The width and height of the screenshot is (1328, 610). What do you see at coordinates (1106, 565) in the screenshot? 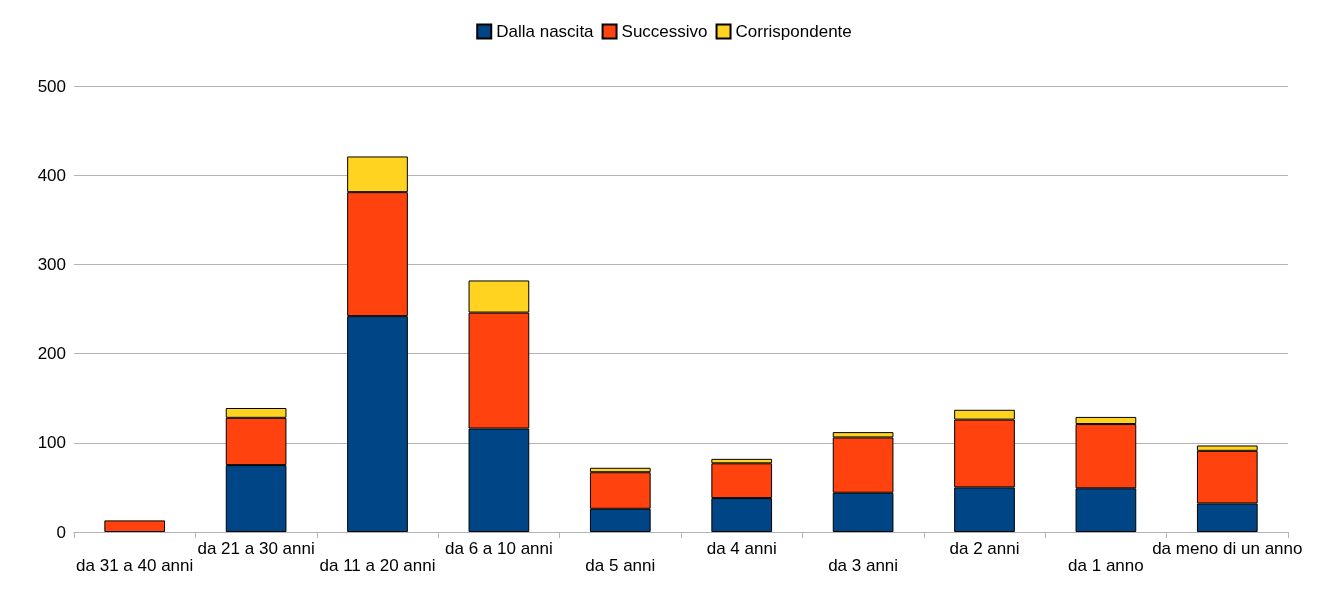
I see `x-tick-label: da 1 anno` at bounding box center [1106, 565].